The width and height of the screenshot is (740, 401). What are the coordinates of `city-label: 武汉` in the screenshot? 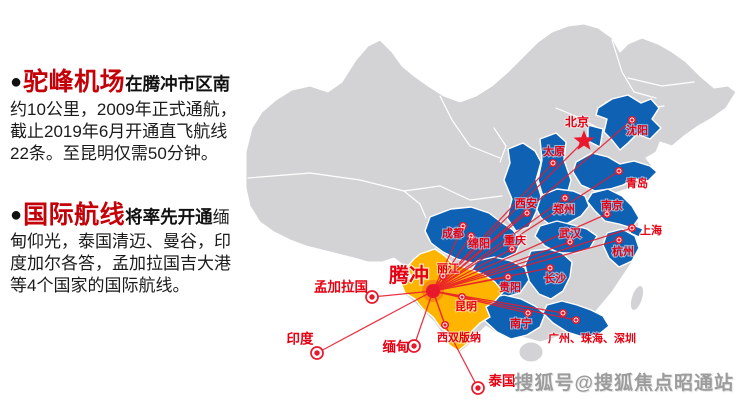 It's located at (570, 233).